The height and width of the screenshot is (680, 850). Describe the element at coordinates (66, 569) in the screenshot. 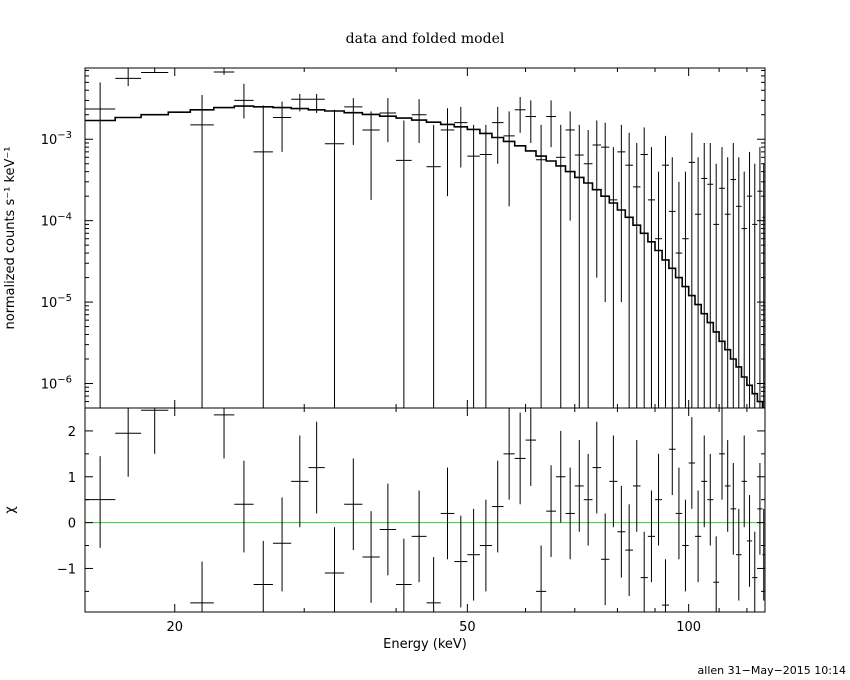

I see `y-tick-label: −1` at that location.